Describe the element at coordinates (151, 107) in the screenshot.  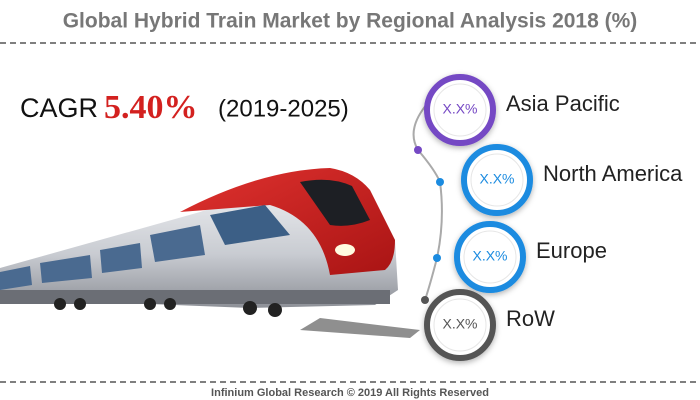
I see `cagr-value: 5.40%` at that location.